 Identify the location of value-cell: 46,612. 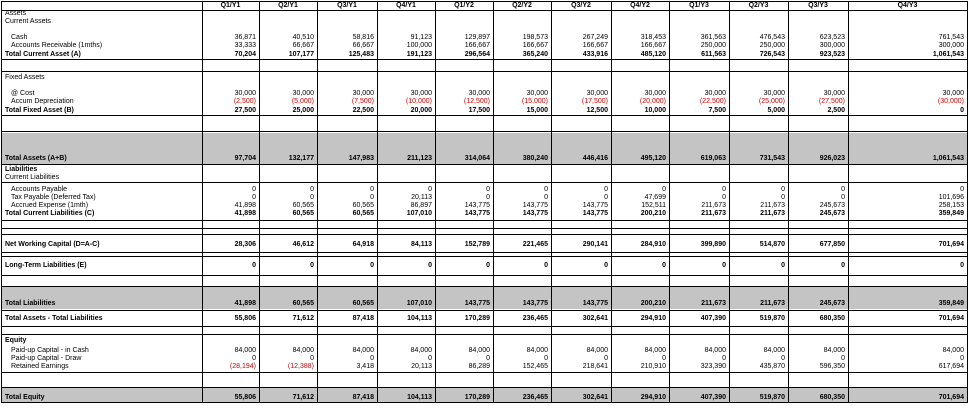
(303, 244).